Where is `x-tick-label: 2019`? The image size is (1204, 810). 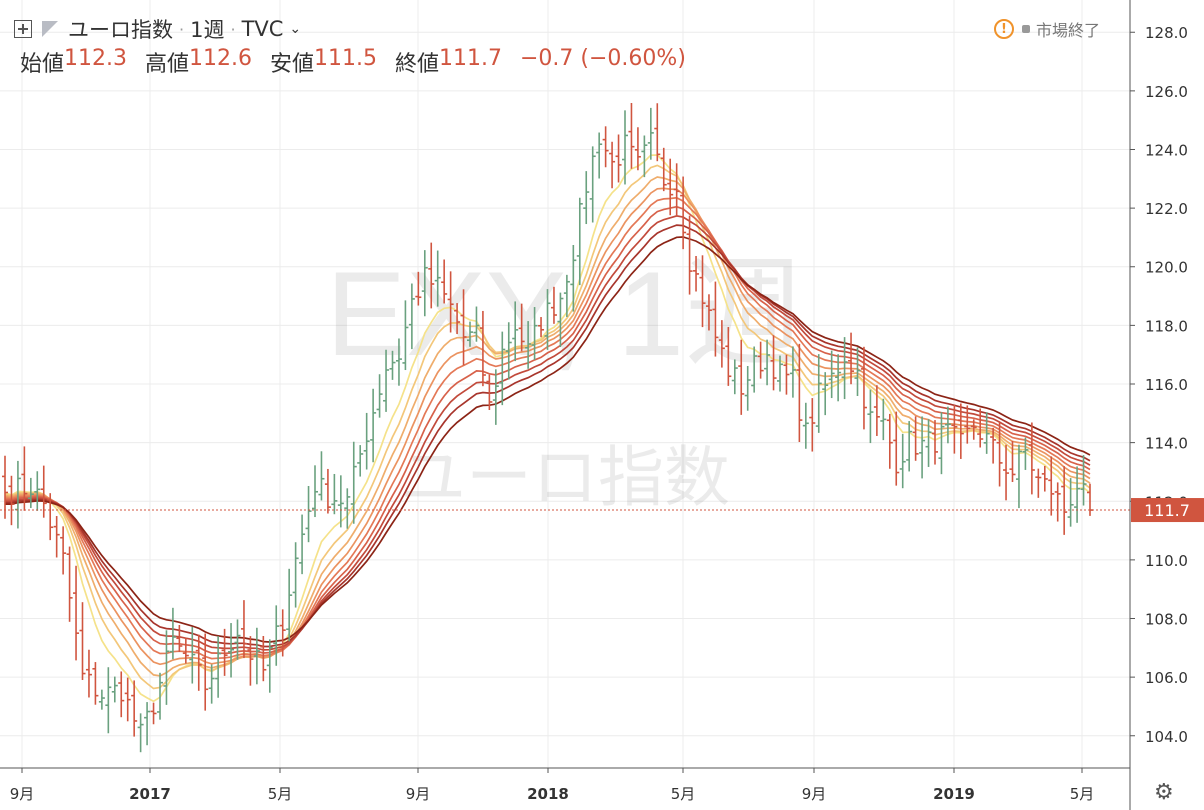
x-tick-label: 2019 is located at coordinates (954, 794).